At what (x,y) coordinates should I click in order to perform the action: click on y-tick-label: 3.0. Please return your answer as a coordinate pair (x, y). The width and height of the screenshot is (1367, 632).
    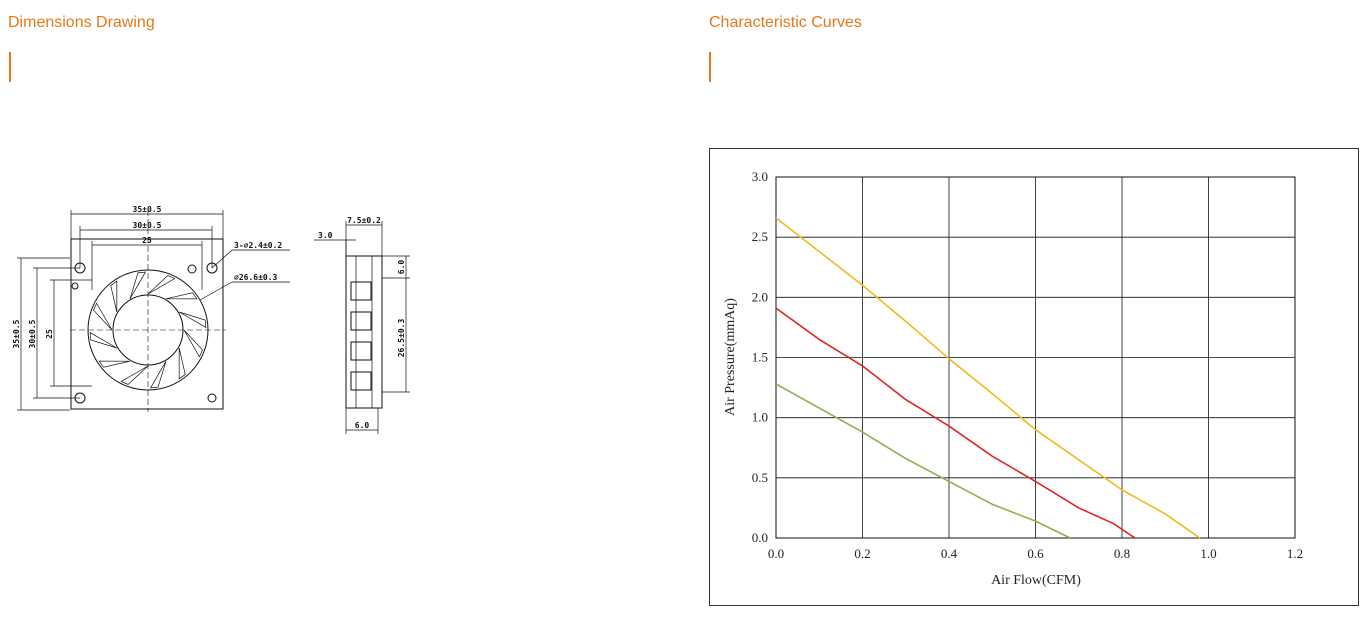
    Looking at the image, I should click on (760, 176).